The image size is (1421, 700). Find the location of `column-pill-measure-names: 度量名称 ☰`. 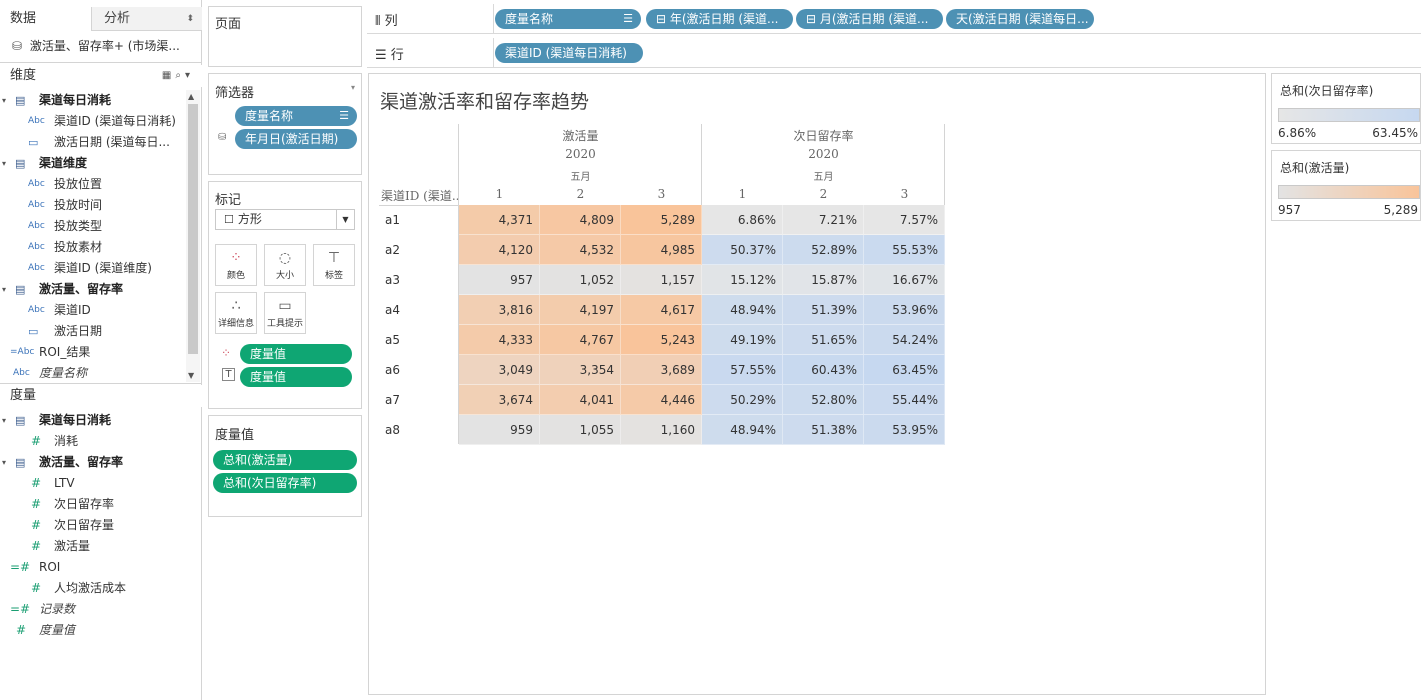

column-pill-measure-names: 度量名称 ☰ is located at coordinates (568, 19).